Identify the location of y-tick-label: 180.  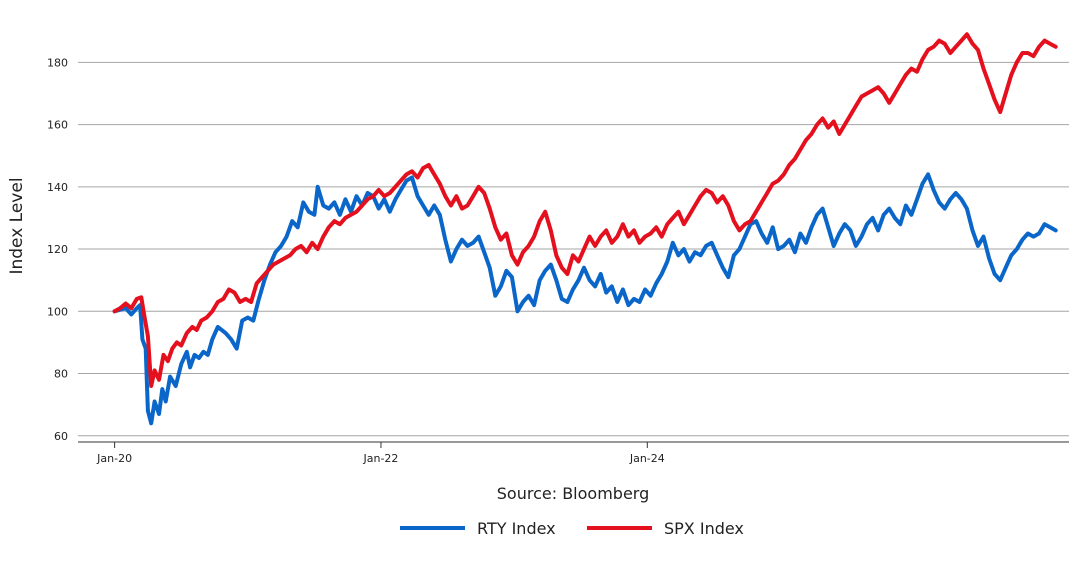
(57, 62).